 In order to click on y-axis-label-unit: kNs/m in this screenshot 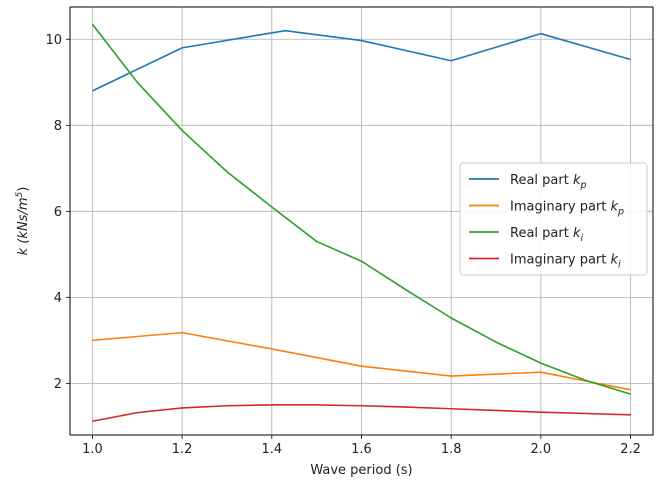, I will do `click(23, 218)`.